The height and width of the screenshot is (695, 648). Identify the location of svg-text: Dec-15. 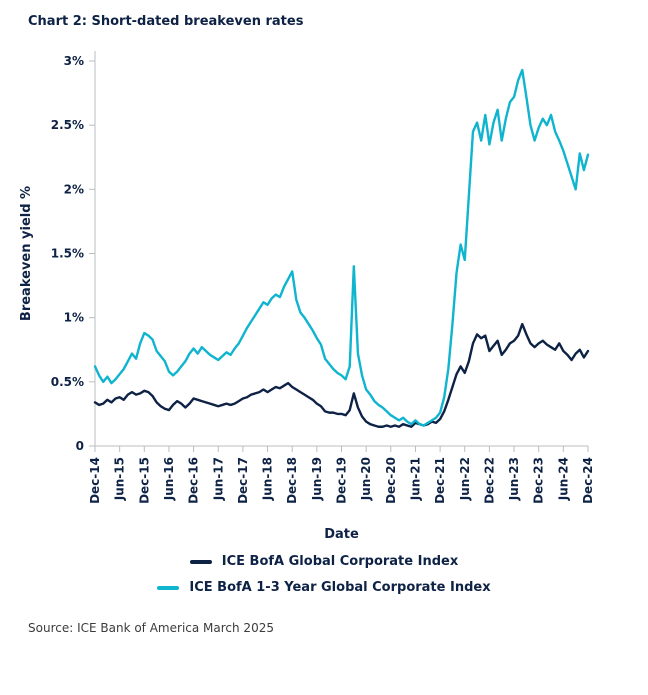
(144, 480).